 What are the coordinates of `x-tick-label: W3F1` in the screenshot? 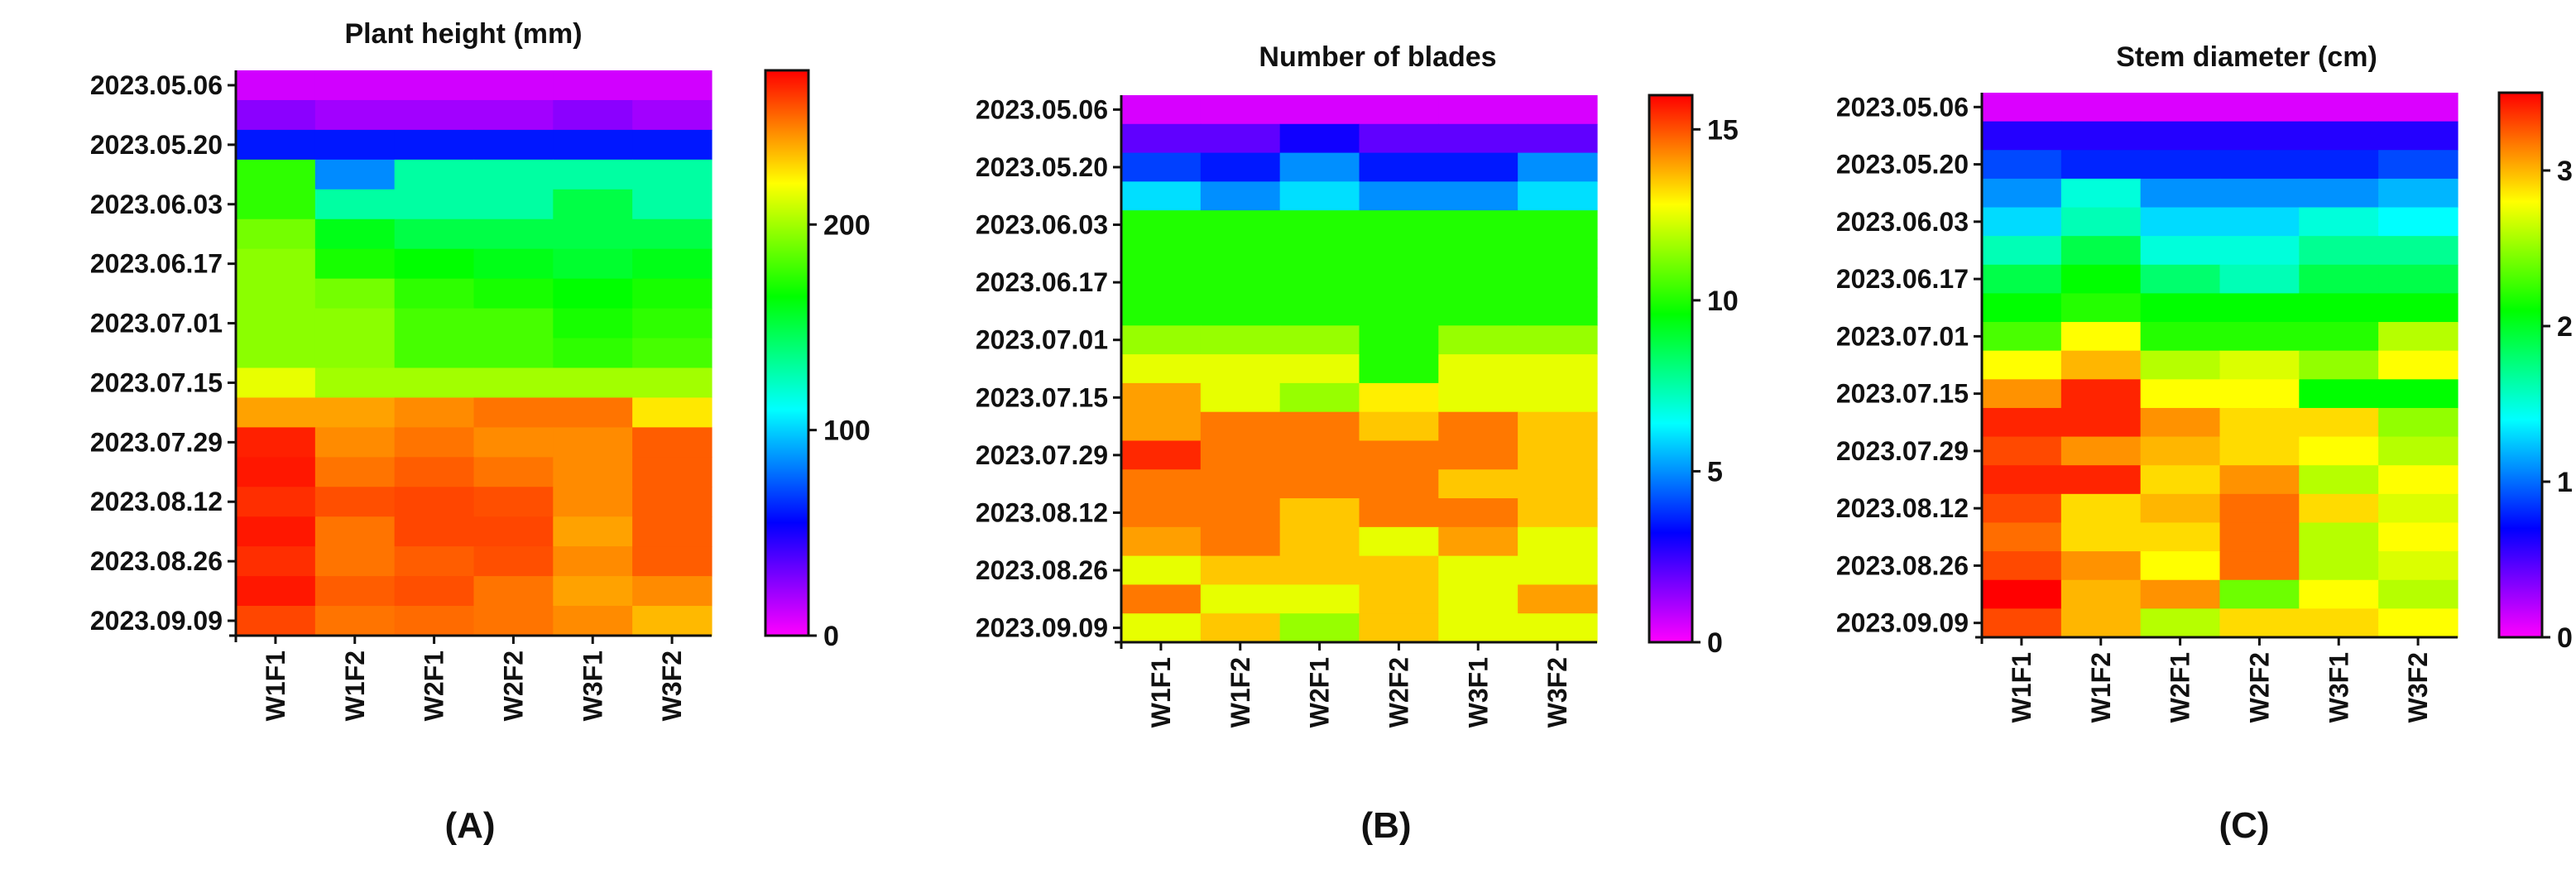 It's located at (1478, 692).